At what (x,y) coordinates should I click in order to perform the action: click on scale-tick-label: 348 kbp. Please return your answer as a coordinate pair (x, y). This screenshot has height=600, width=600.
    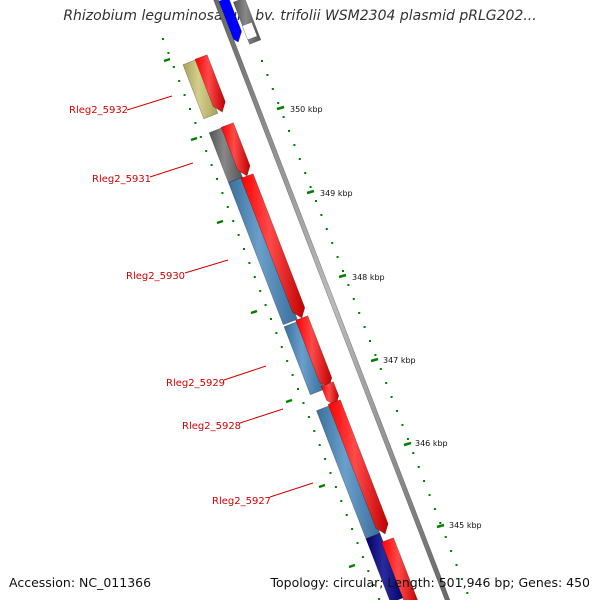
    Looking at the image, I should click on (368, 277).